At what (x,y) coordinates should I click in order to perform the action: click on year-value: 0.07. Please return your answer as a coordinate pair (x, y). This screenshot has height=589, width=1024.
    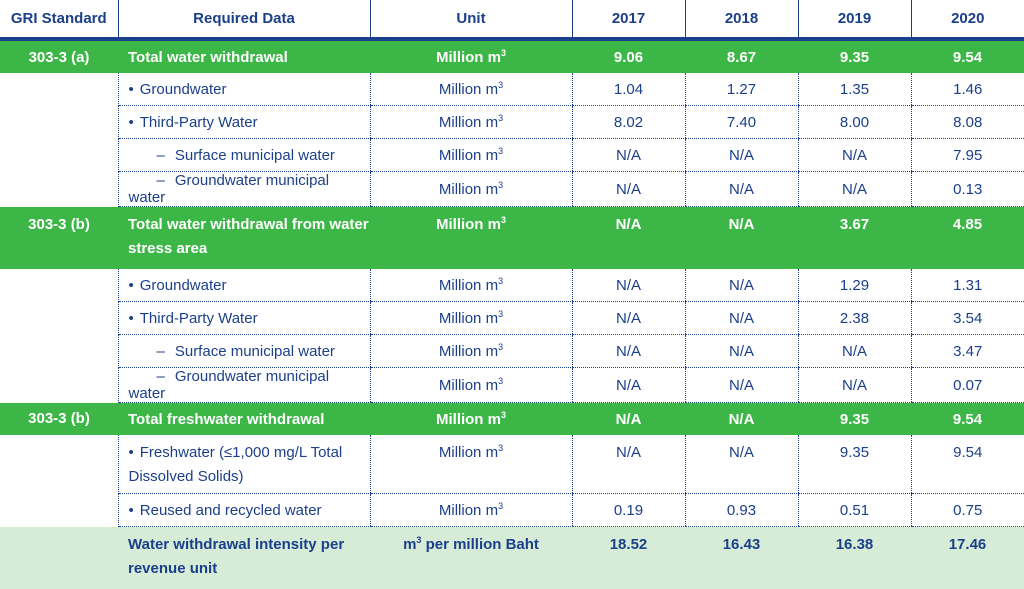
    Looking at the image, I should click on (967, 385).